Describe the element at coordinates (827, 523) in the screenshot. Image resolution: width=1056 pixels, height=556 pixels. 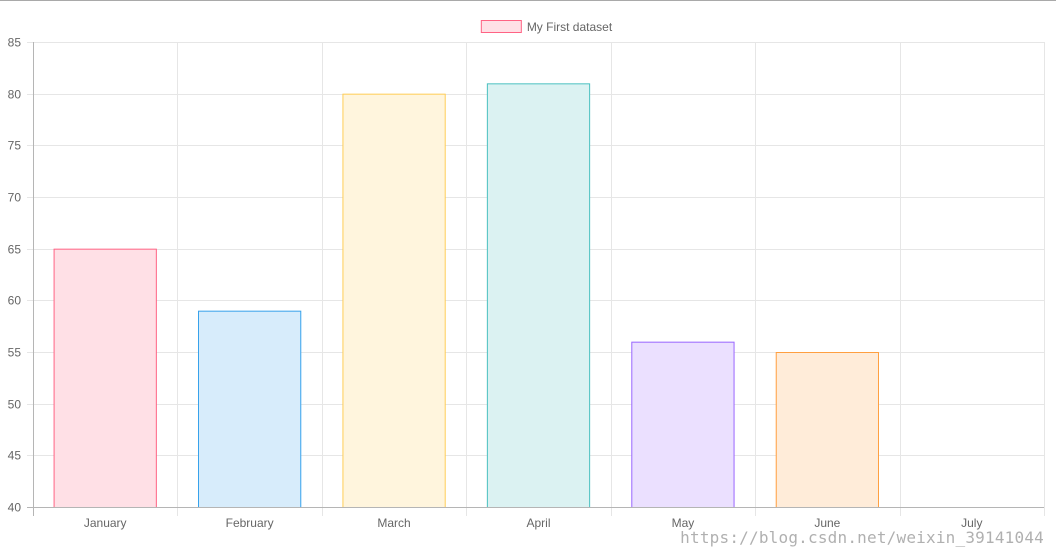
I see `x-tick-label: June` at that location.